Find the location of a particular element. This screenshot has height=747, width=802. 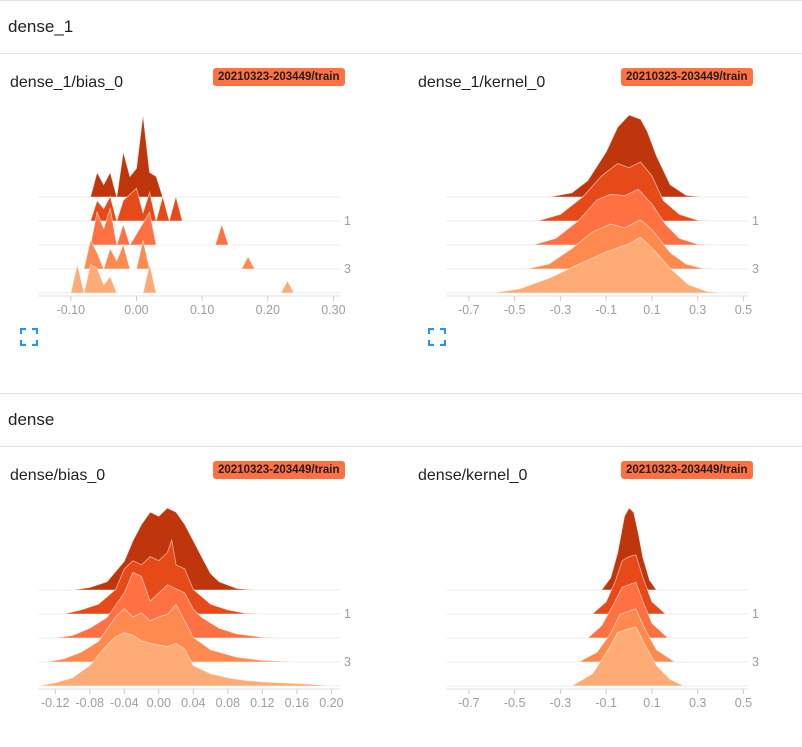

x-tick-label: 0.10 is located at coordinates (202, 310).